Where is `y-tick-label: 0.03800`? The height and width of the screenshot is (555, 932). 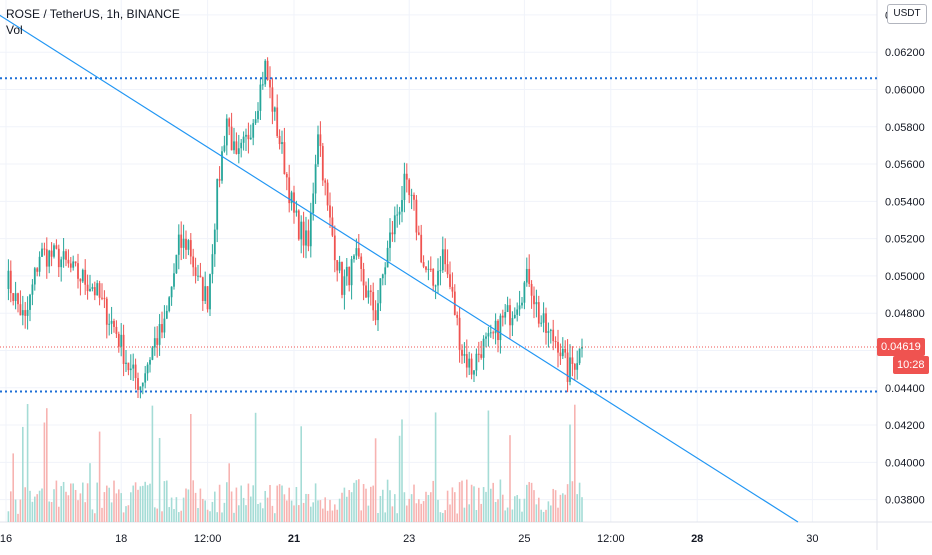
y-tick-label: 0.03800 is located at coordinates (905, 501).